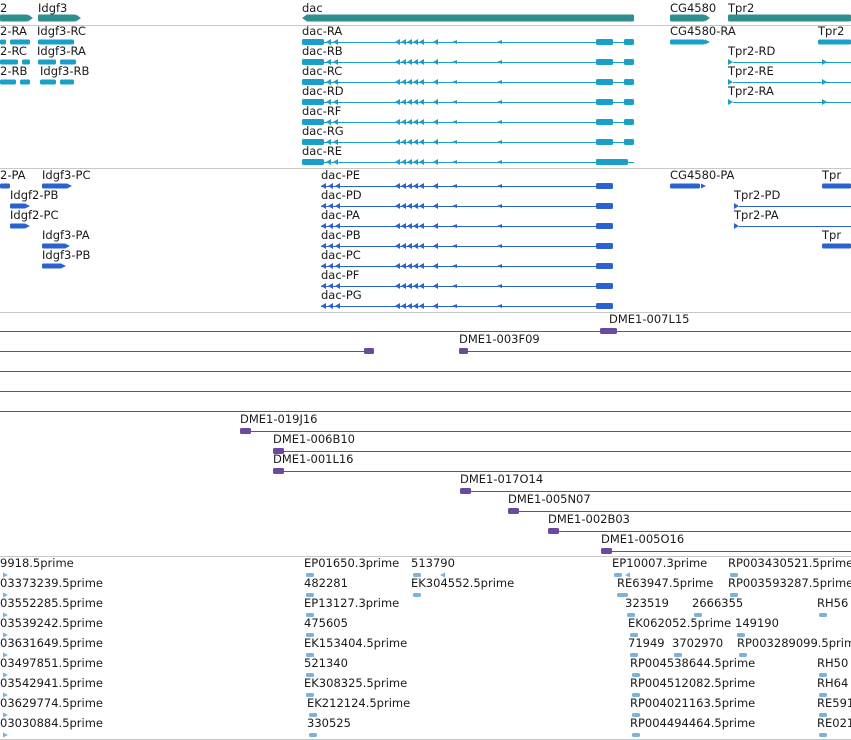 This screenshot has height=740, width=851. Describe the element at coordinates (660, 563) in the screenshot. I see `est-label: EP10007.3prime` at that location.